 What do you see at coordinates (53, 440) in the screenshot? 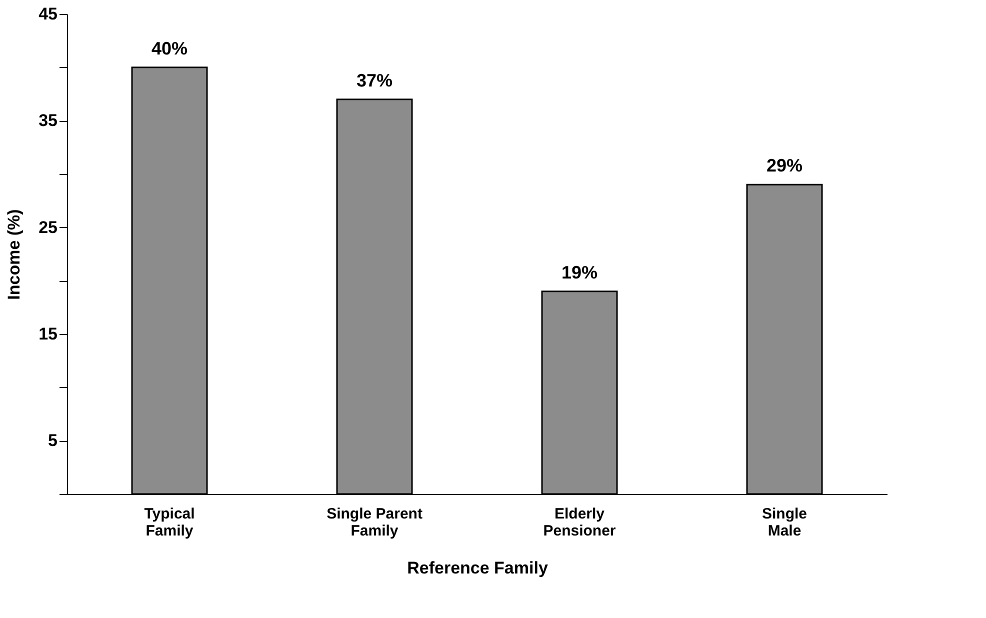
I see `y-tick-label: 5` at bounding box center [53, 440].